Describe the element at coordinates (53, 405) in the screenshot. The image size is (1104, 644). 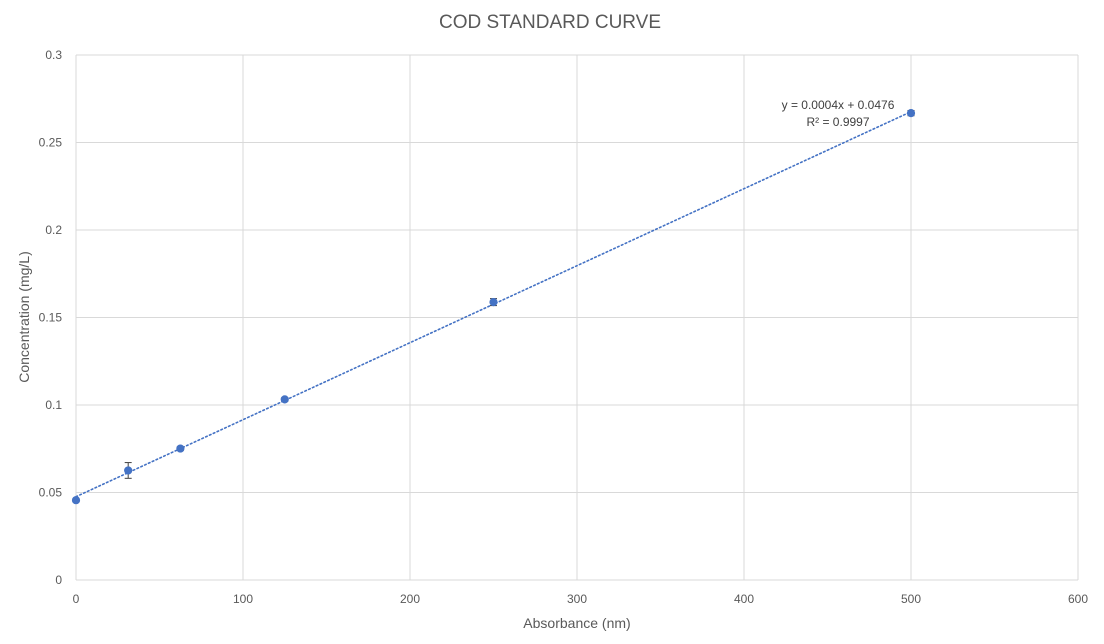
I see `y-tick-label: 0.1` at that location.